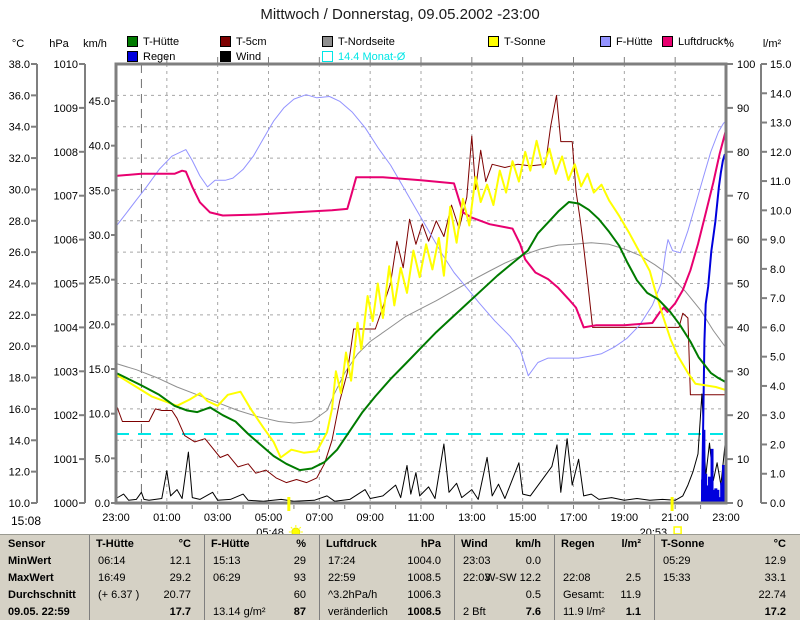 This screenshot has width=800, height=620. Describe the element at coordinates (523, 518) in the screenshot. I see `x-axis-label: 15:00` at that location.